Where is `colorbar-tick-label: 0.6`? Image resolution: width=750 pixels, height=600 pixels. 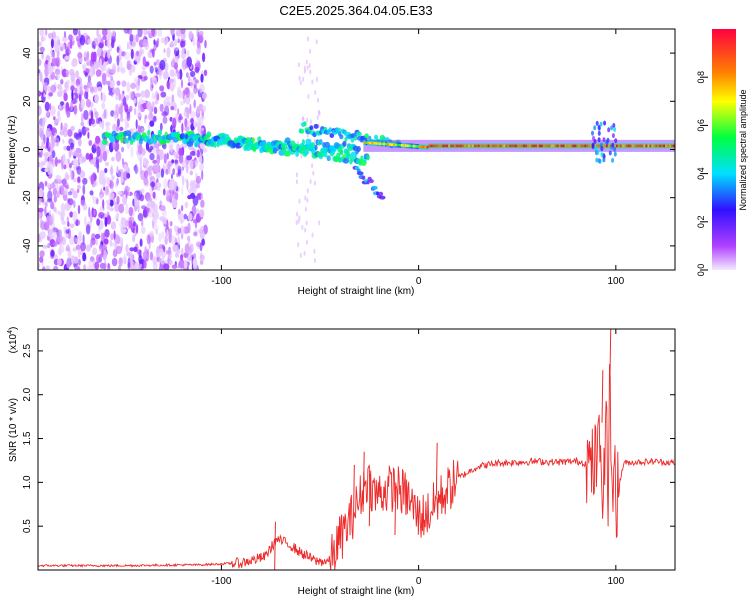 colorbar-tick-label: 0.6 is located at coordinates (701, 125).